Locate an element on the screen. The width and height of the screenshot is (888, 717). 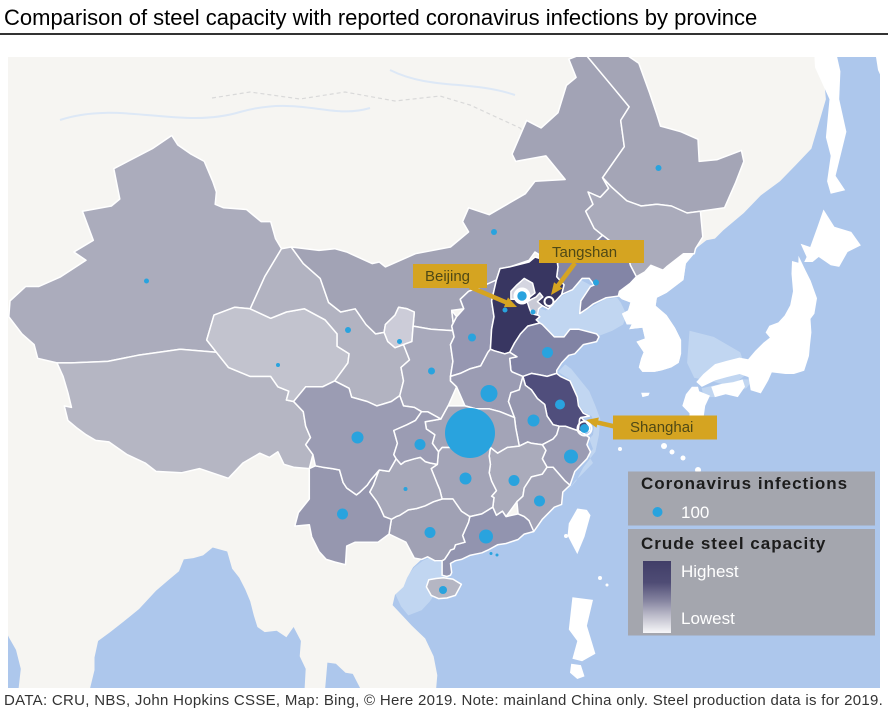
svg-text: Coronavirus infections is located at coordinates (744, 483).